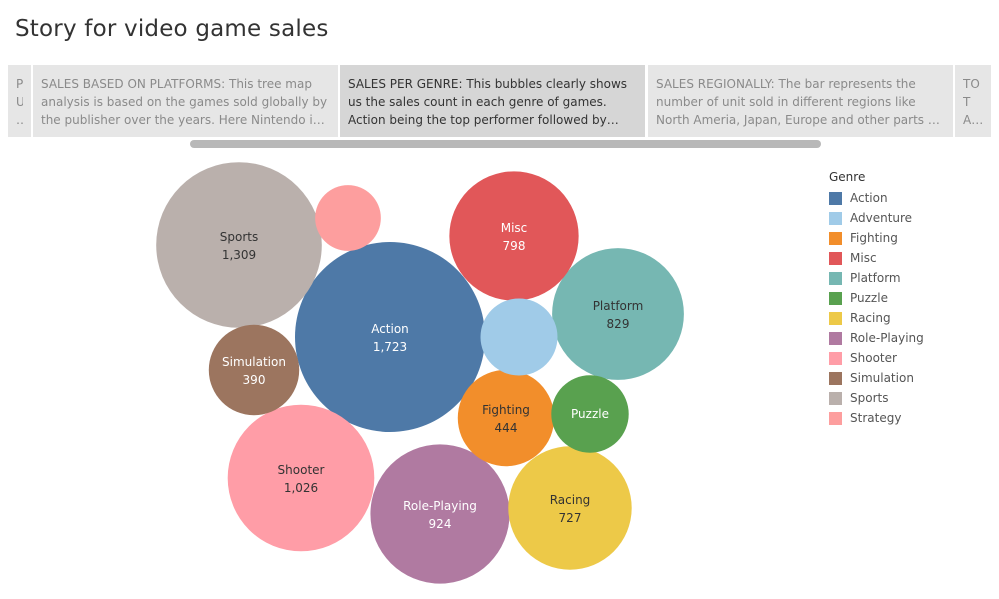  I want to click on legend-label: Simulation, so click(882, 378).